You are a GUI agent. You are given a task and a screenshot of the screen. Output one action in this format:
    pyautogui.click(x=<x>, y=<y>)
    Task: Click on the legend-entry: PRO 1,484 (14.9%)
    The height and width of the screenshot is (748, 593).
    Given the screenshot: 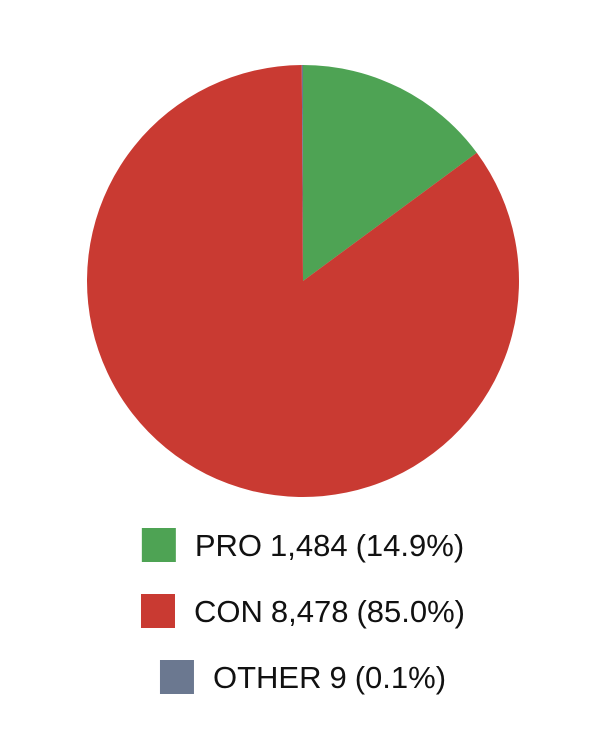 What is the action you would take?
    pyautogui.click(x=302, y=545)
    